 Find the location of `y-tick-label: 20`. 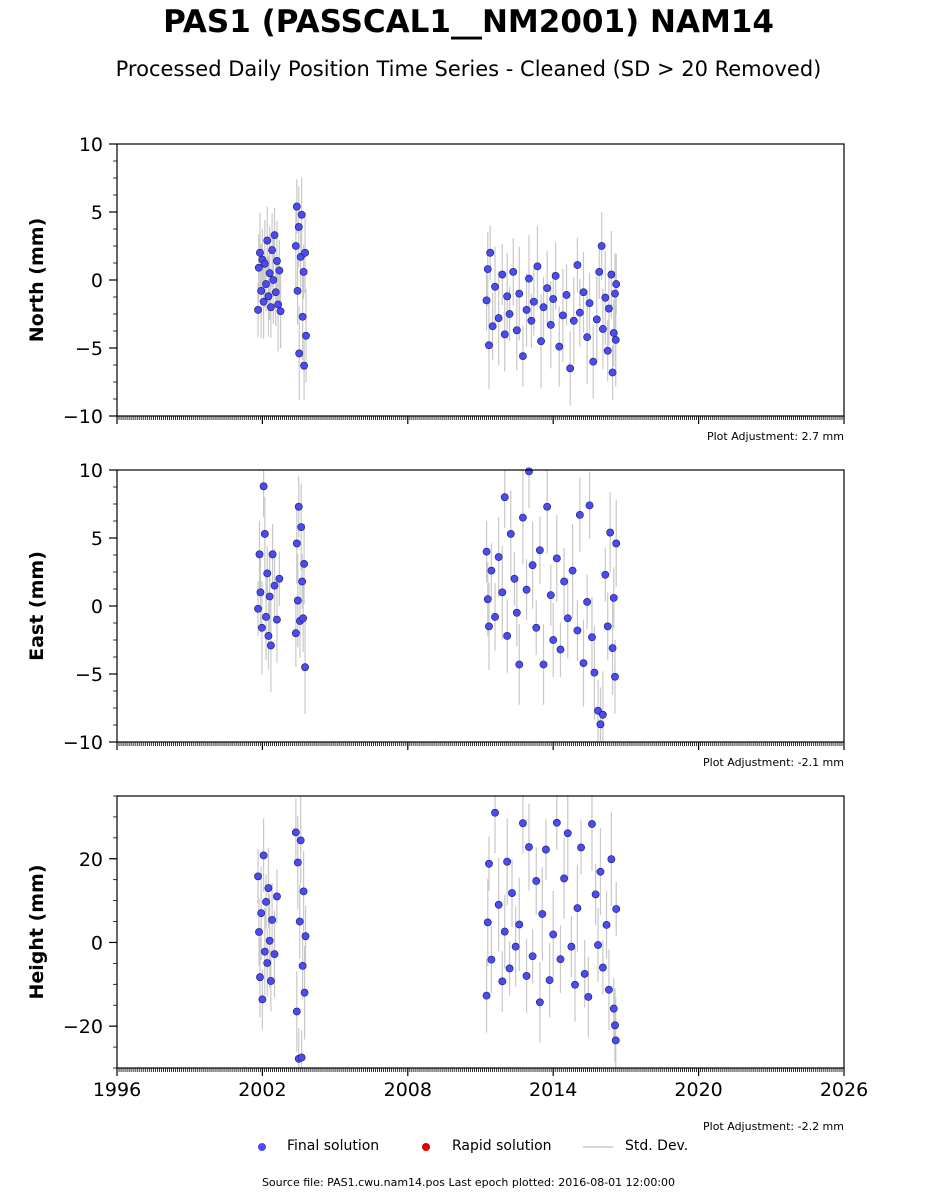

y-tick-label: 20 is located at coordinates (91, 860).